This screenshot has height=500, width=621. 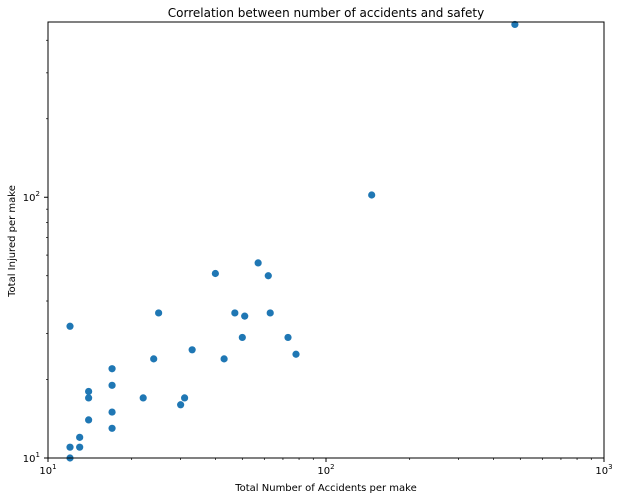 I want to click on y-axis-label: Total Injured per make, so click(x=12, y=241).